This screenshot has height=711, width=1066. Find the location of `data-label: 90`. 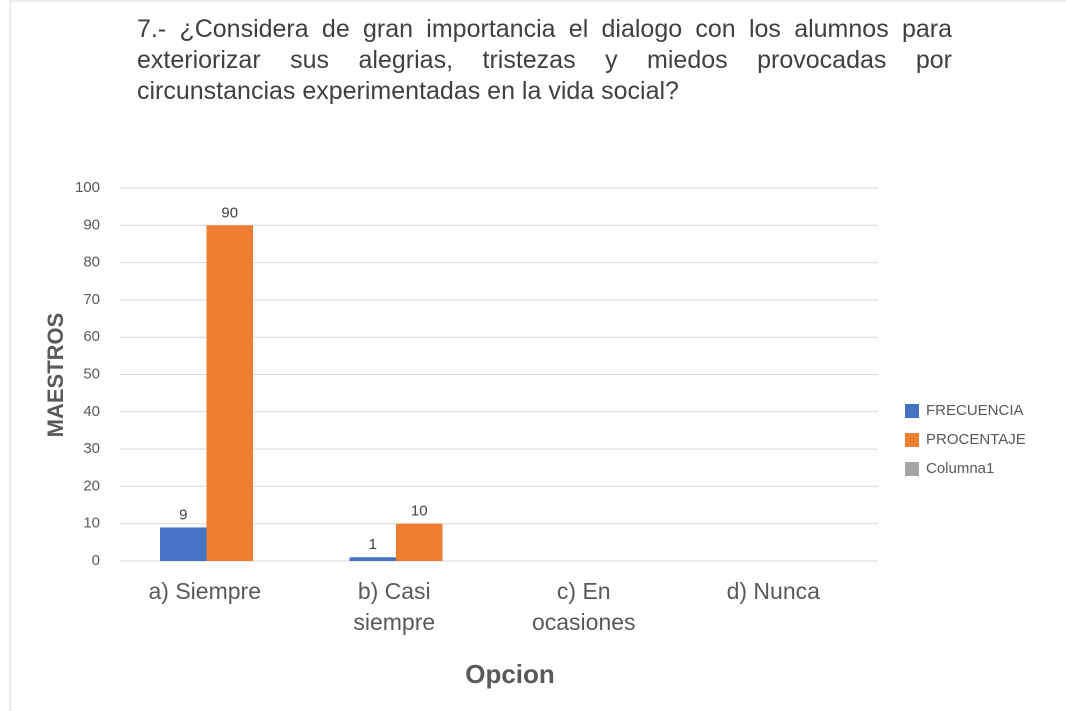

data-label: 90 is located at coordinates (229, 212).